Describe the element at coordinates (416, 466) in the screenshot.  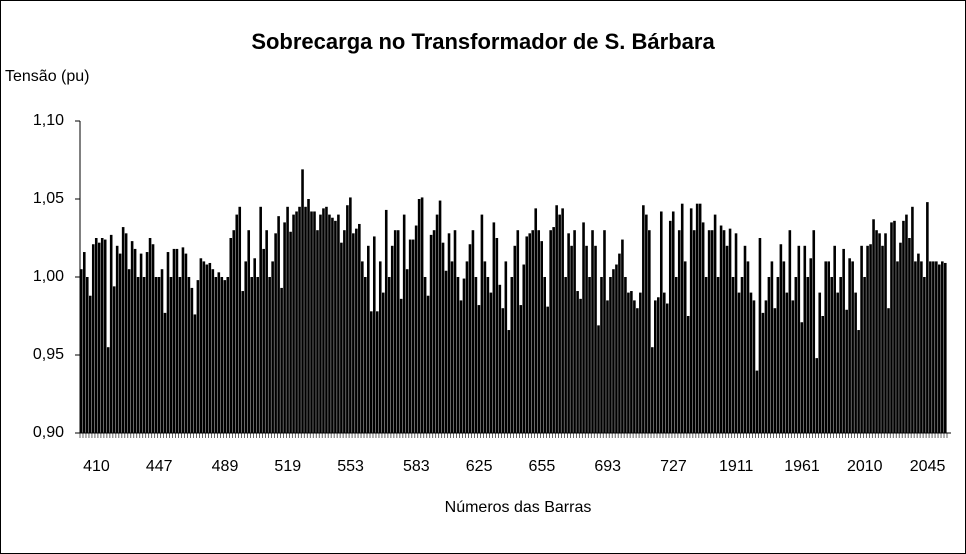
I see `x-tick-label: 583` at that location.